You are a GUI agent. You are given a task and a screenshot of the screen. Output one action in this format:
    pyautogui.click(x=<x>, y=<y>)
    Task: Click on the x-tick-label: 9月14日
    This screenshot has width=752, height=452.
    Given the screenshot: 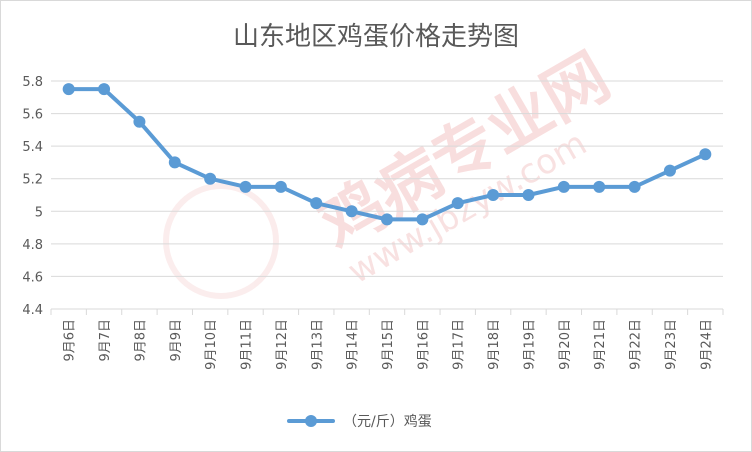 What is the action you would take?
    pyautogui.click(x=353, y=344)
    